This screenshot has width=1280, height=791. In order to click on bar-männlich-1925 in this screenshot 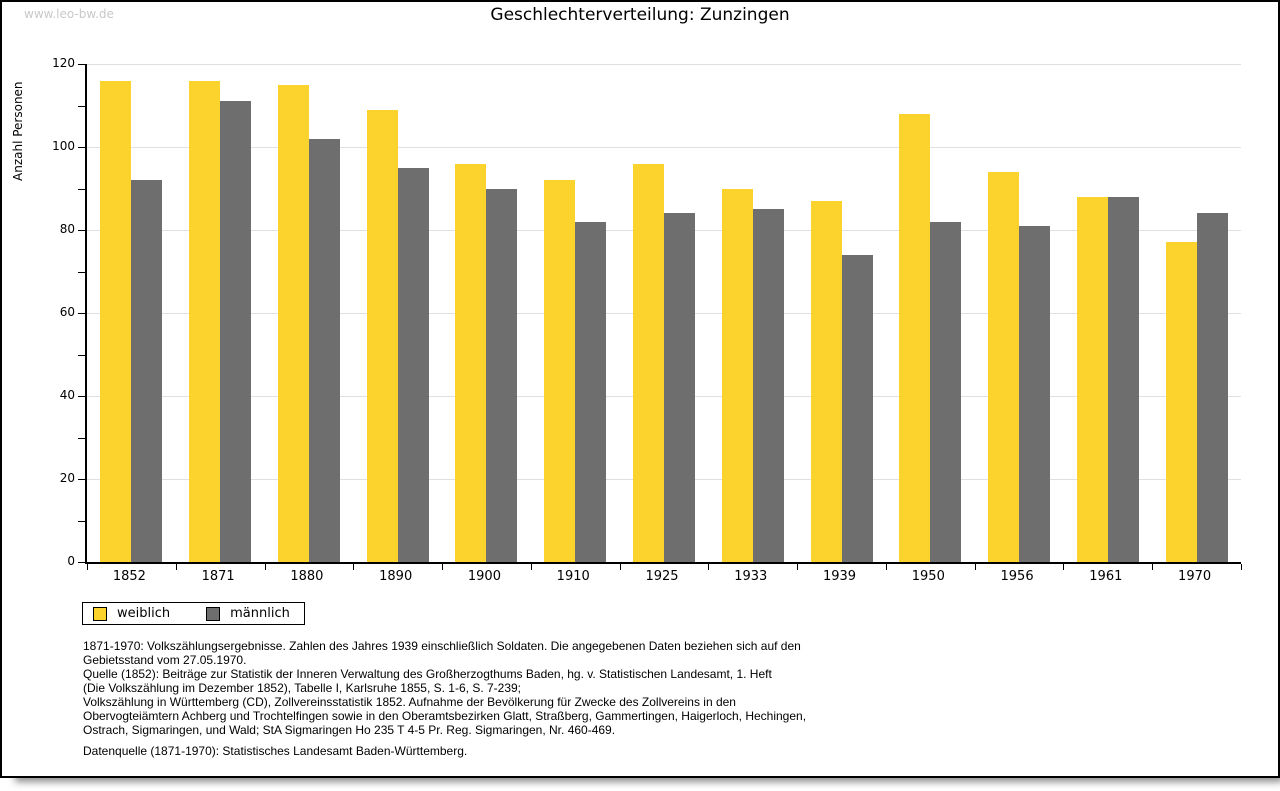, I will do `click(679, 387)`.